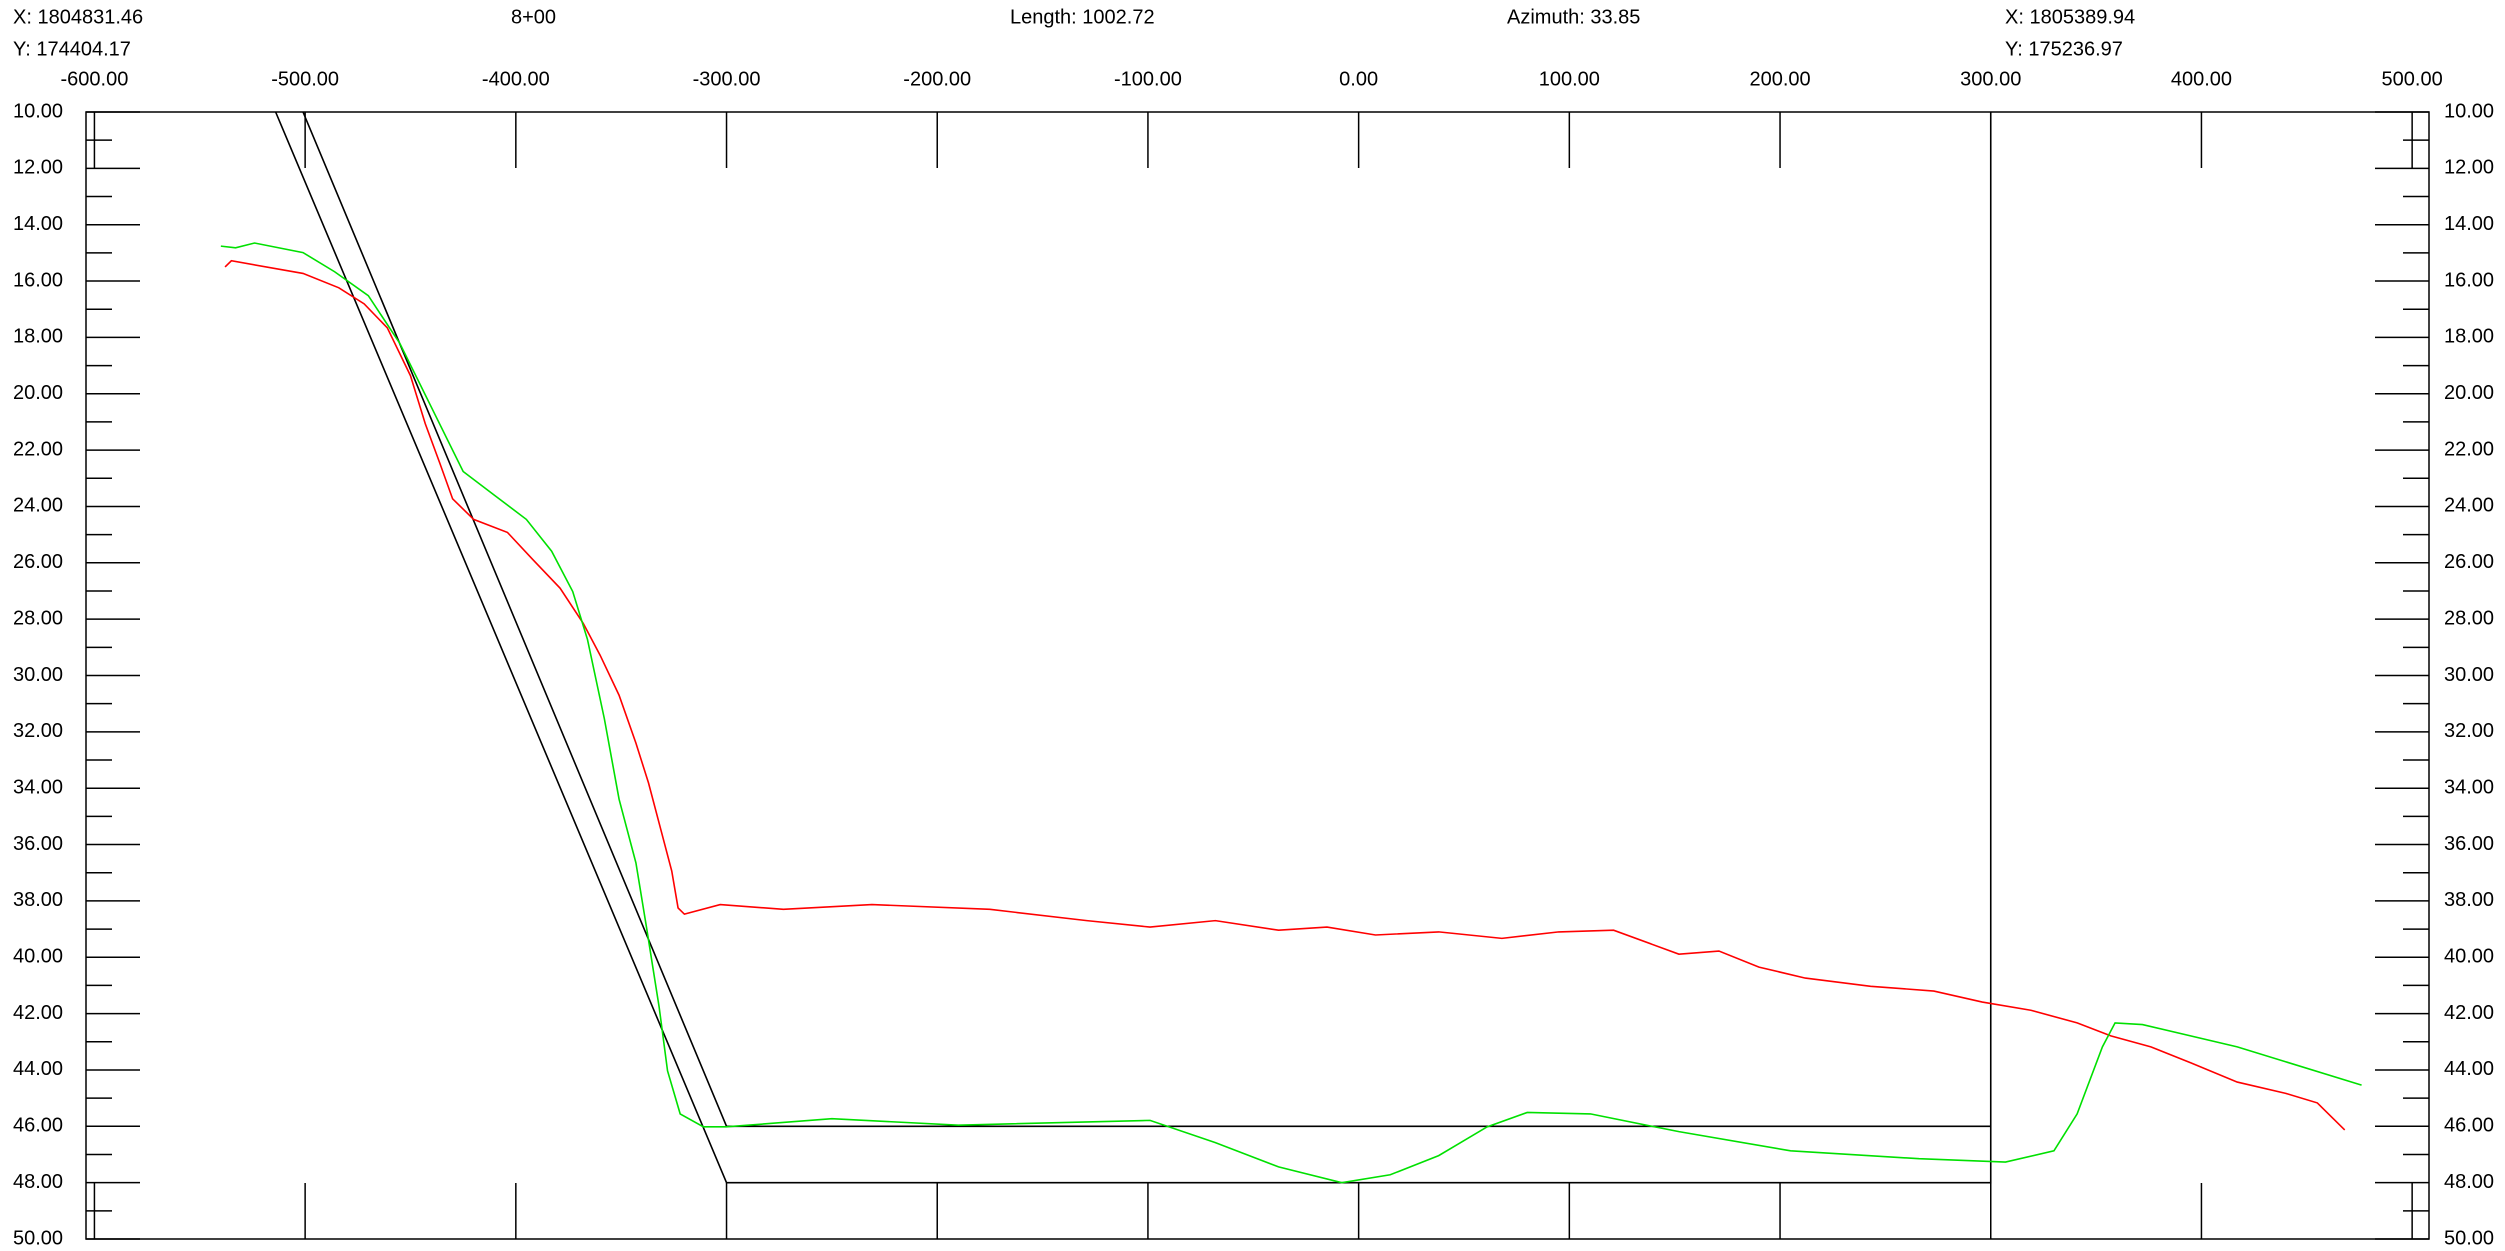 The image size is (2505, 1251). Describe the element at coordinates (937, 79) in the screenshot. I see `x-tick-label: -200.00` at that location.